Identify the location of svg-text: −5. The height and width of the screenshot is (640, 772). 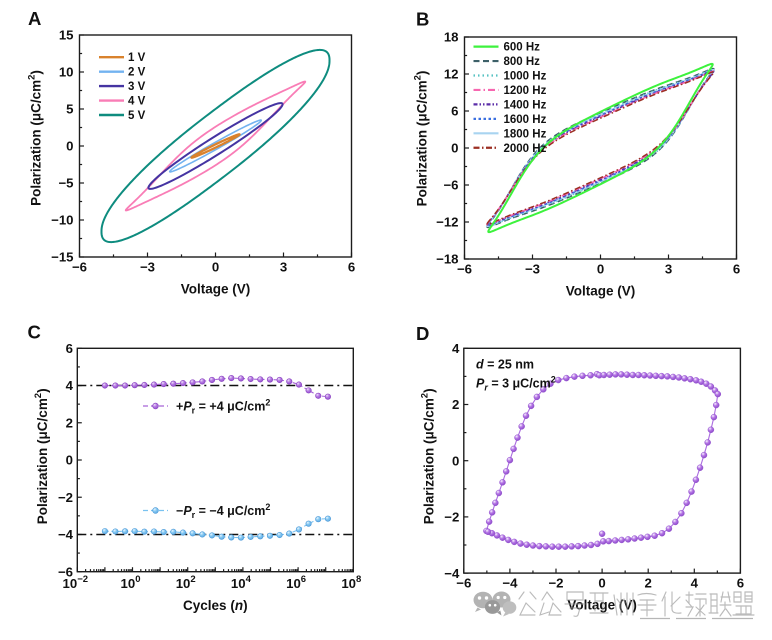
(65, 183).